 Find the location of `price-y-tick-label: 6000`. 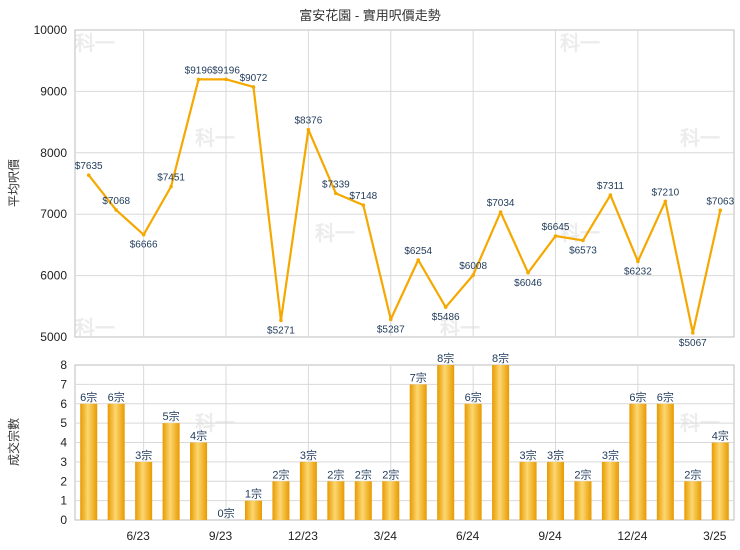

price-y-tick-label: 6000 is located at coordinates (53, 276).